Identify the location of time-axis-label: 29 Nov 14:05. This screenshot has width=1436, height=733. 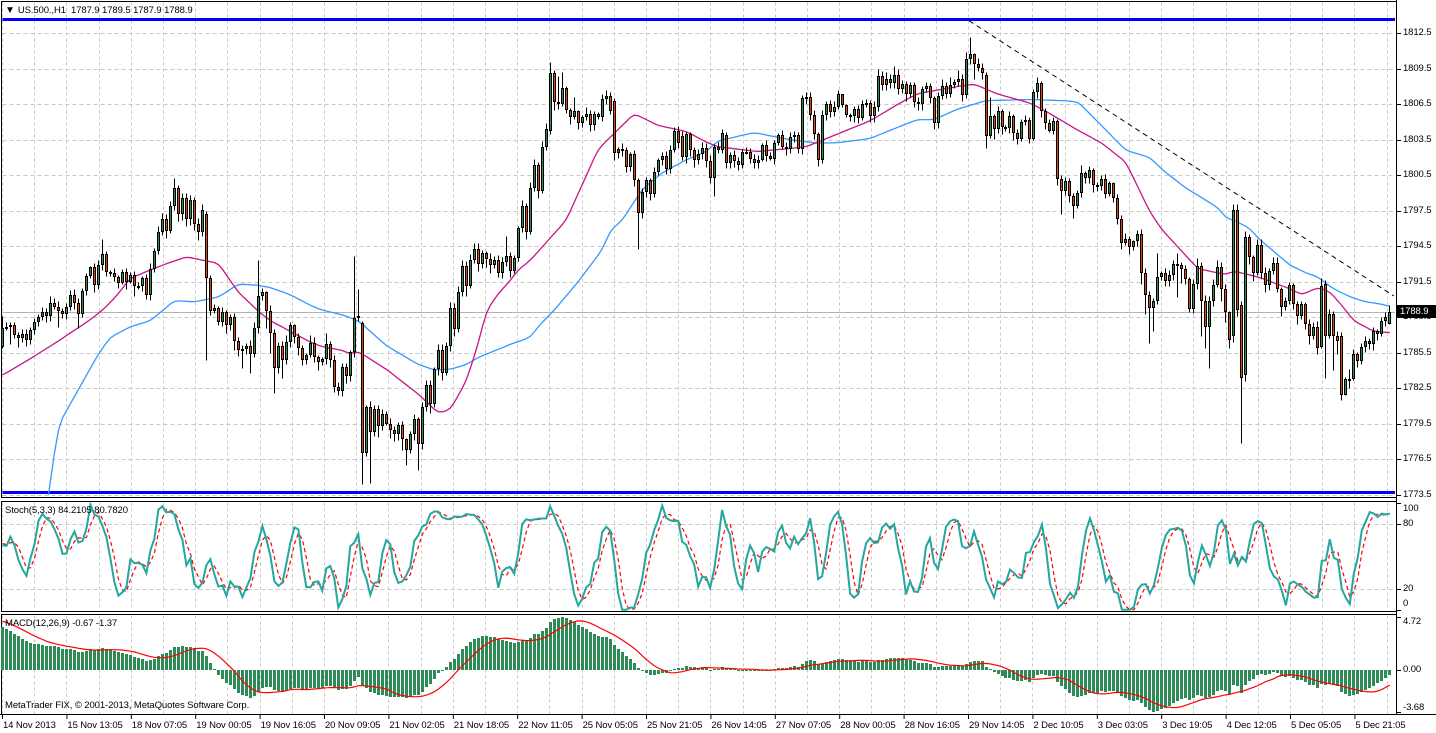
(997, 725).